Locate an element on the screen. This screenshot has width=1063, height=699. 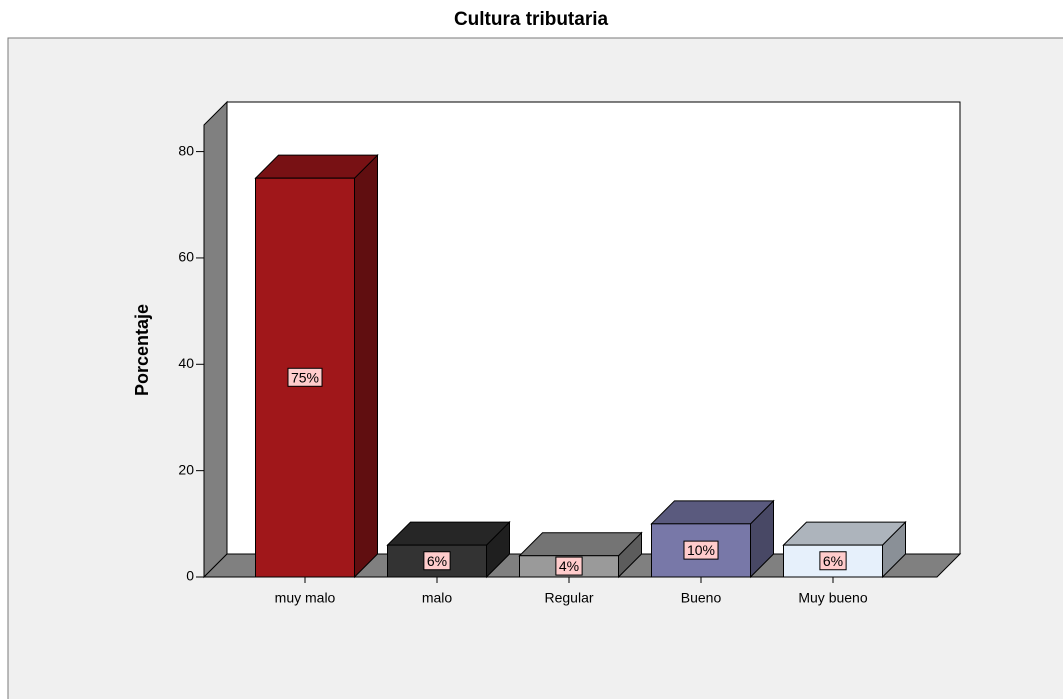
bar is located at coordinates (833, 561).